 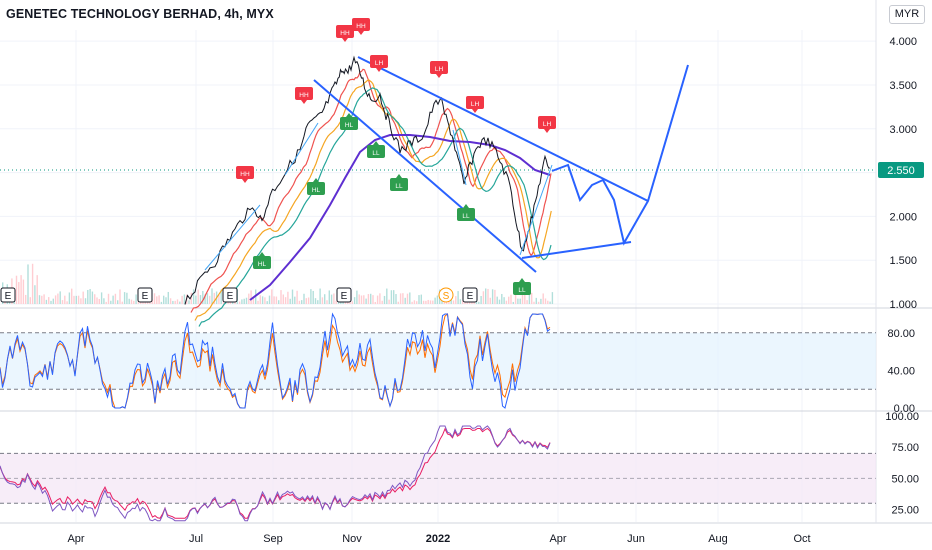 I want to click on price-axis-tick: 1.500, so click(x=903, y=261).